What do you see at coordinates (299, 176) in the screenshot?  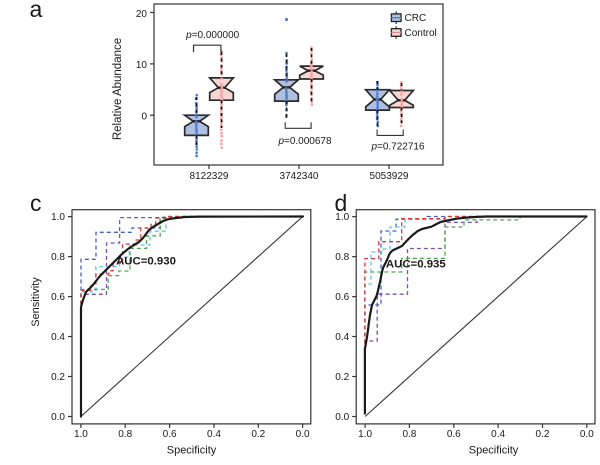 I see `svg-text: 3742340` at bounding box center [299, 176].